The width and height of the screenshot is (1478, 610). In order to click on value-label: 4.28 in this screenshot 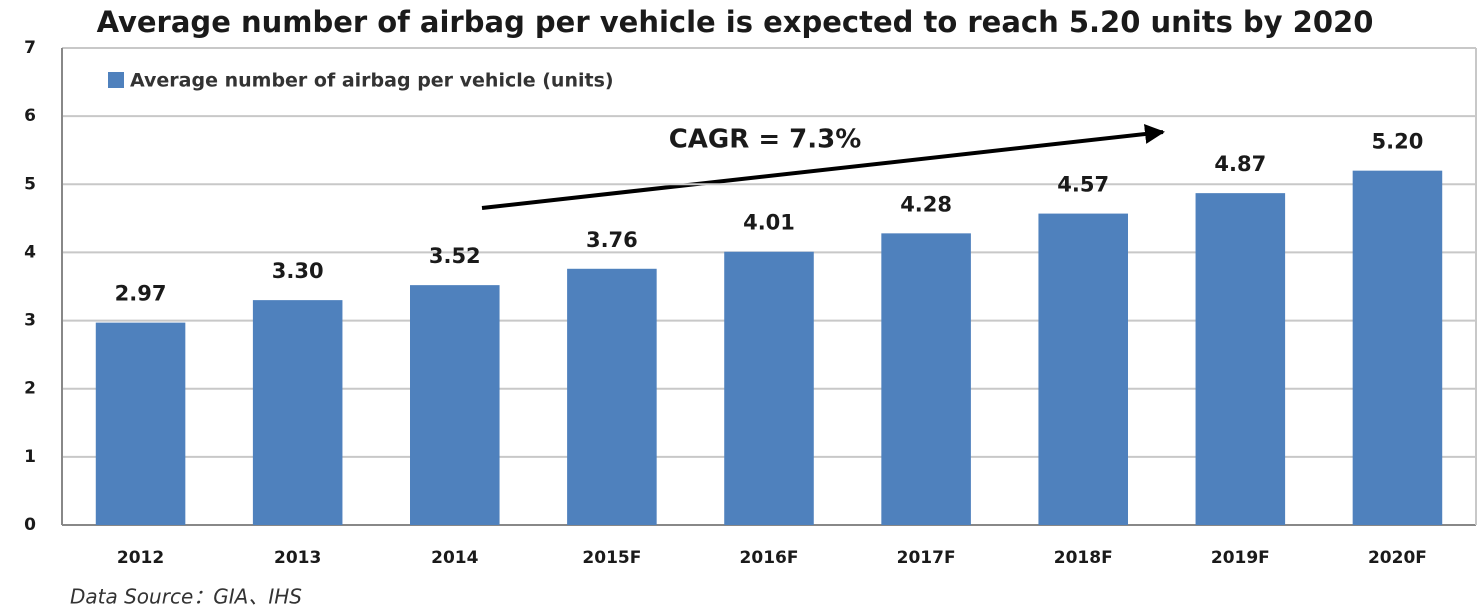, I will do `click(926, 204)`.